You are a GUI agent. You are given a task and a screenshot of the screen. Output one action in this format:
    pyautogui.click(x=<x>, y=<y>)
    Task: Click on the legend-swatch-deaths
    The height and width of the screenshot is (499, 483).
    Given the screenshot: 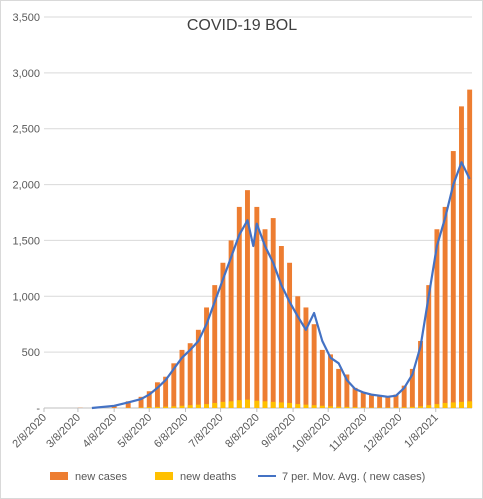 What is the action you would take?
    pyautogui.click(x=164, y=476)
    